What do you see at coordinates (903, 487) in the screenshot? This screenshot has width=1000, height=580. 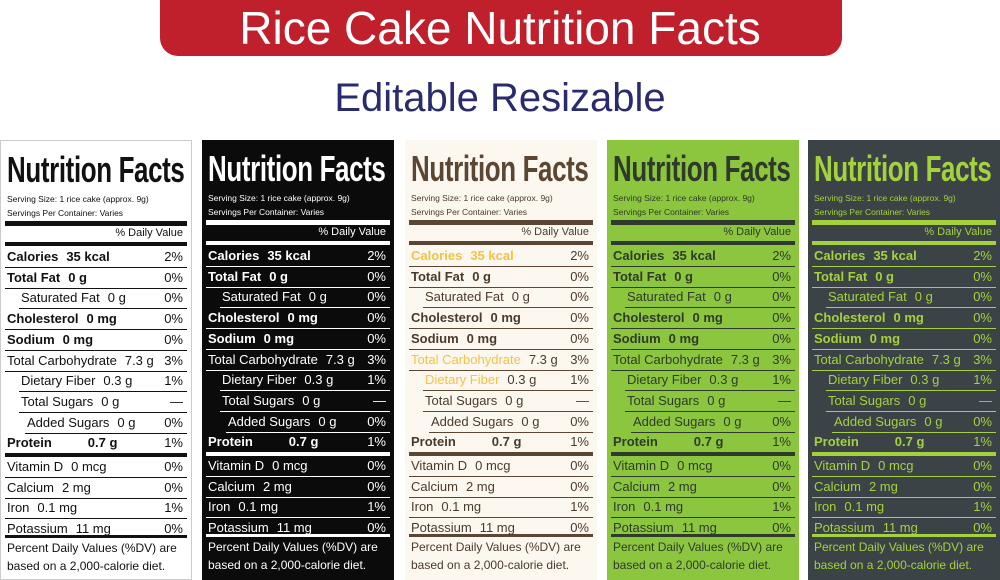 I see `nutrient-row: Calcium 2 mg 0%` at bounding box center [903, 487].